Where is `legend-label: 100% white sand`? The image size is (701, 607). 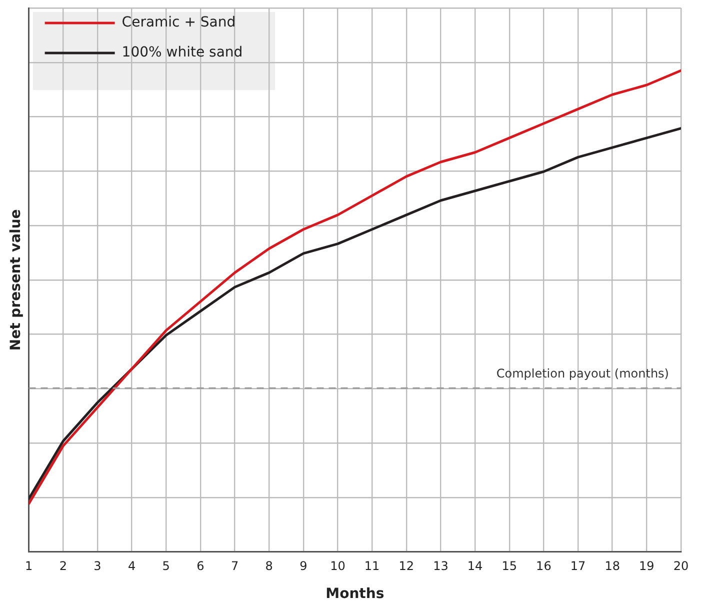
legend-label: 100% white sand is located at coordinates (182, 52).